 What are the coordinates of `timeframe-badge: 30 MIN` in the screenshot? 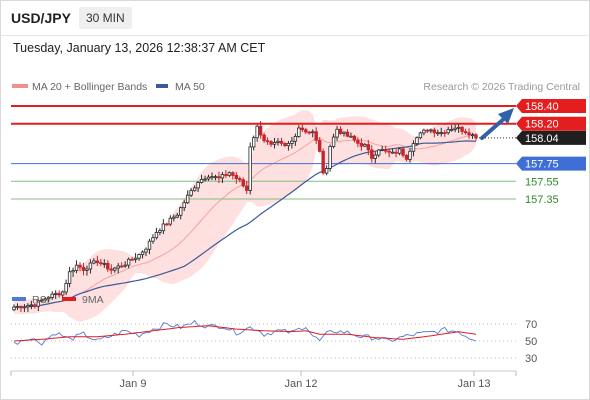 It's located at (105, 18).